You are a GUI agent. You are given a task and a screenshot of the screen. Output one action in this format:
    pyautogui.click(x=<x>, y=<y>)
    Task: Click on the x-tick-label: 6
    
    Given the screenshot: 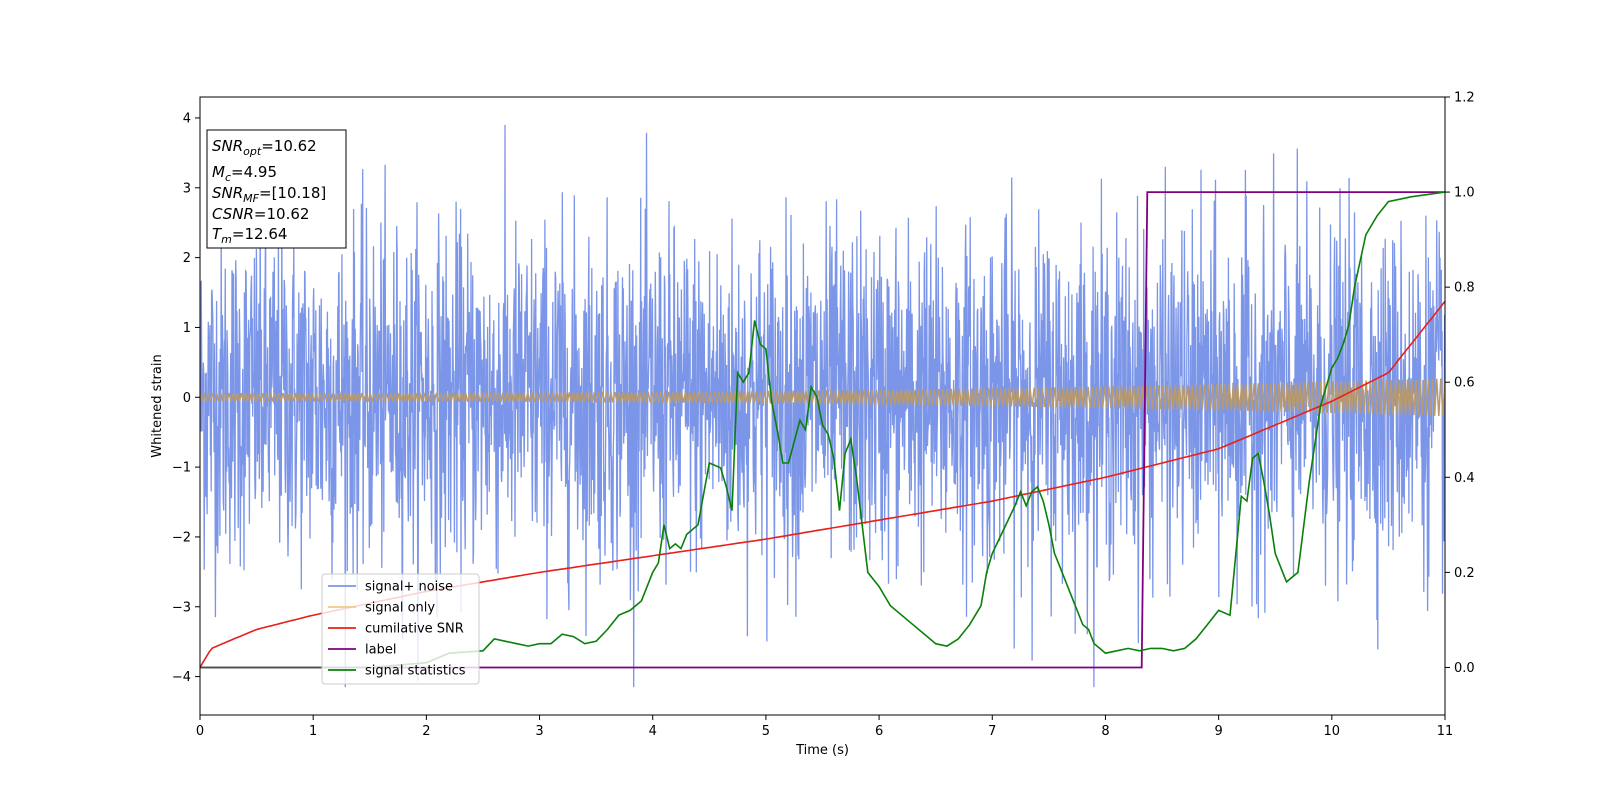 What is the action you would take?
    pyautogui.click(x=879, y=731)
    